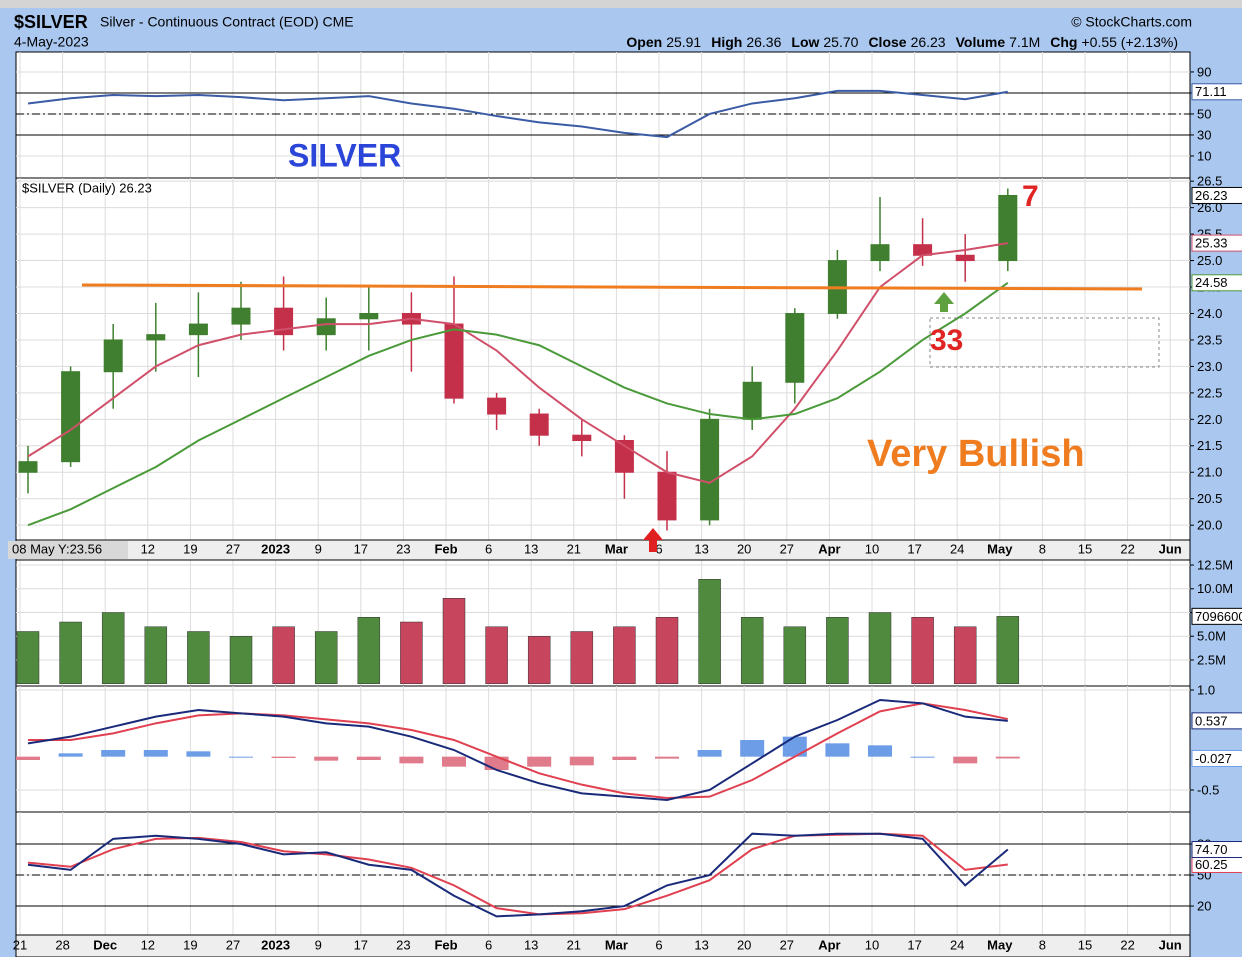  Describe the element at coordinates (1211, 849) in the screenshot. I see `last-value-label: 74.70` at that location.